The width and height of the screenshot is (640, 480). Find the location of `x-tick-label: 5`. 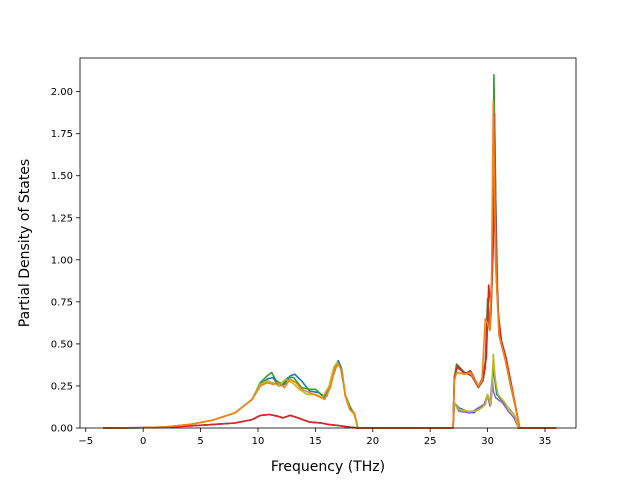

x-tick-label: 5 is located at coordinates (200, 441).